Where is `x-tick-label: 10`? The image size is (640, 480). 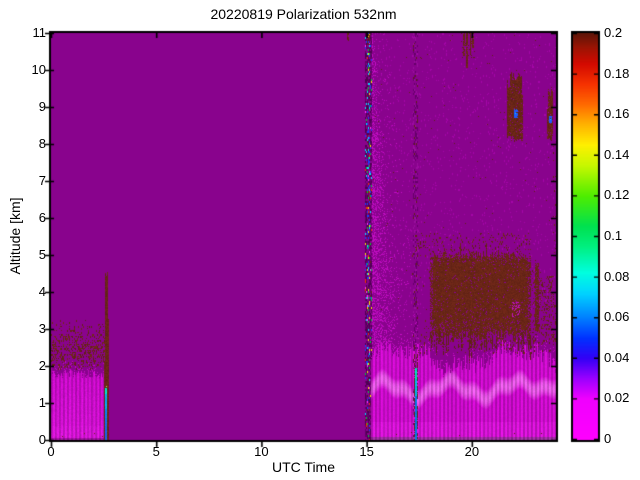 x-tick-label: 10 is located at coordinates (261, 451).